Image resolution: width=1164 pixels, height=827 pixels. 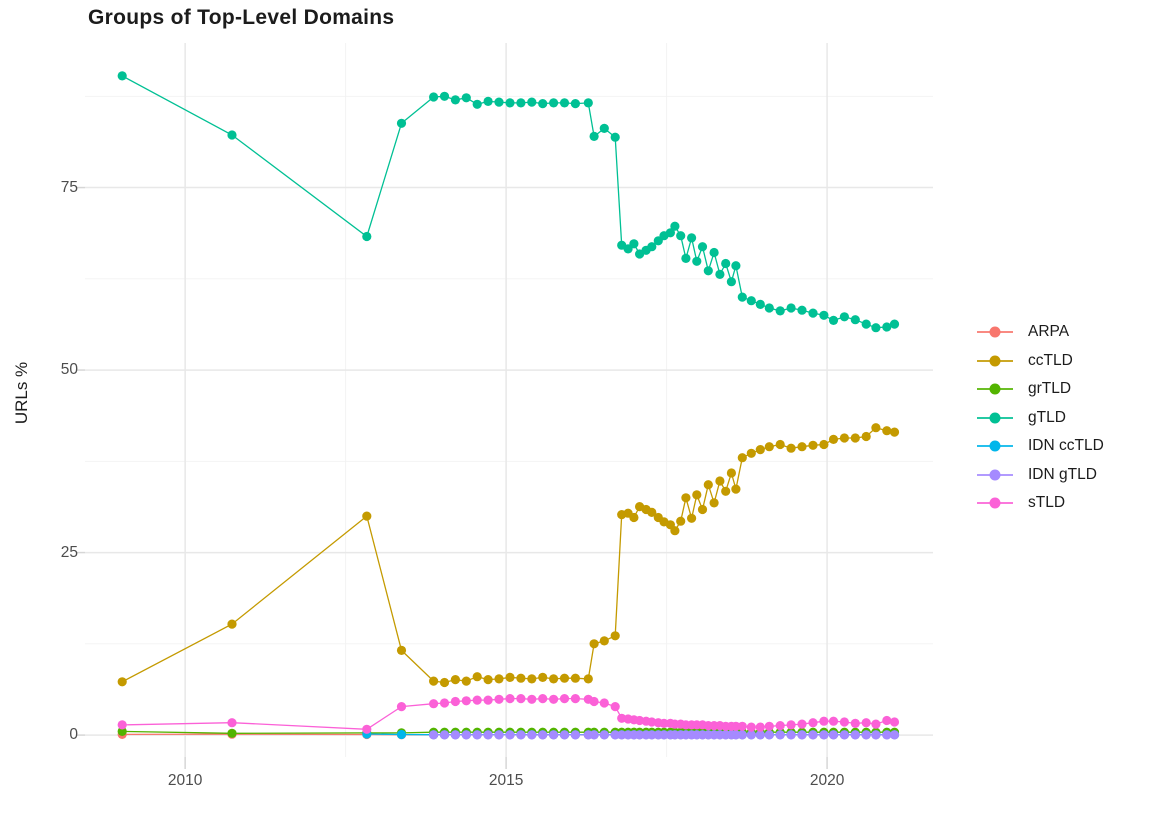 What do you see at coordinates (69, 187) in the screenshot?
I see `y-tick-label: 75` at bounding box center [69, 187].